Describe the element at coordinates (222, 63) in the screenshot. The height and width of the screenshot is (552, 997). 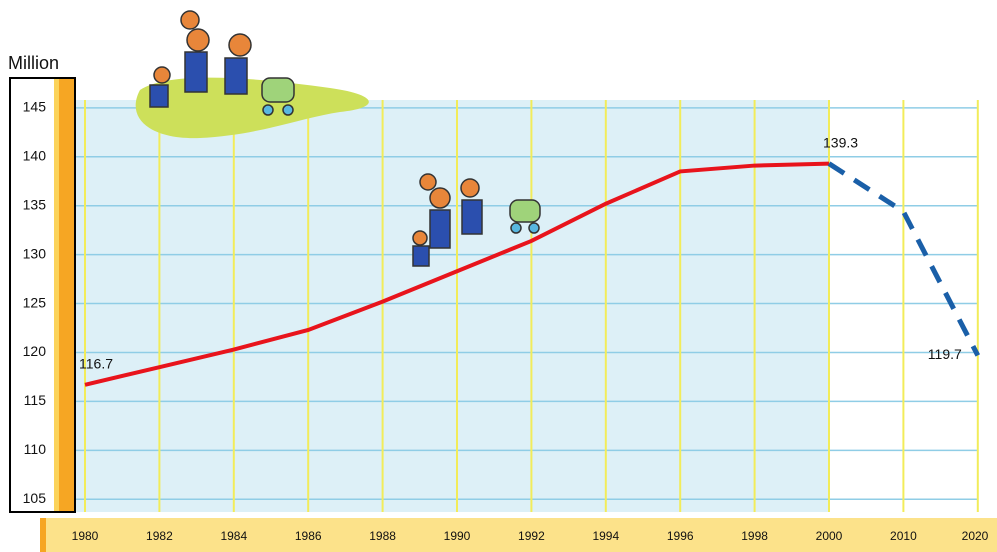
I see `illustration-family` at that location.